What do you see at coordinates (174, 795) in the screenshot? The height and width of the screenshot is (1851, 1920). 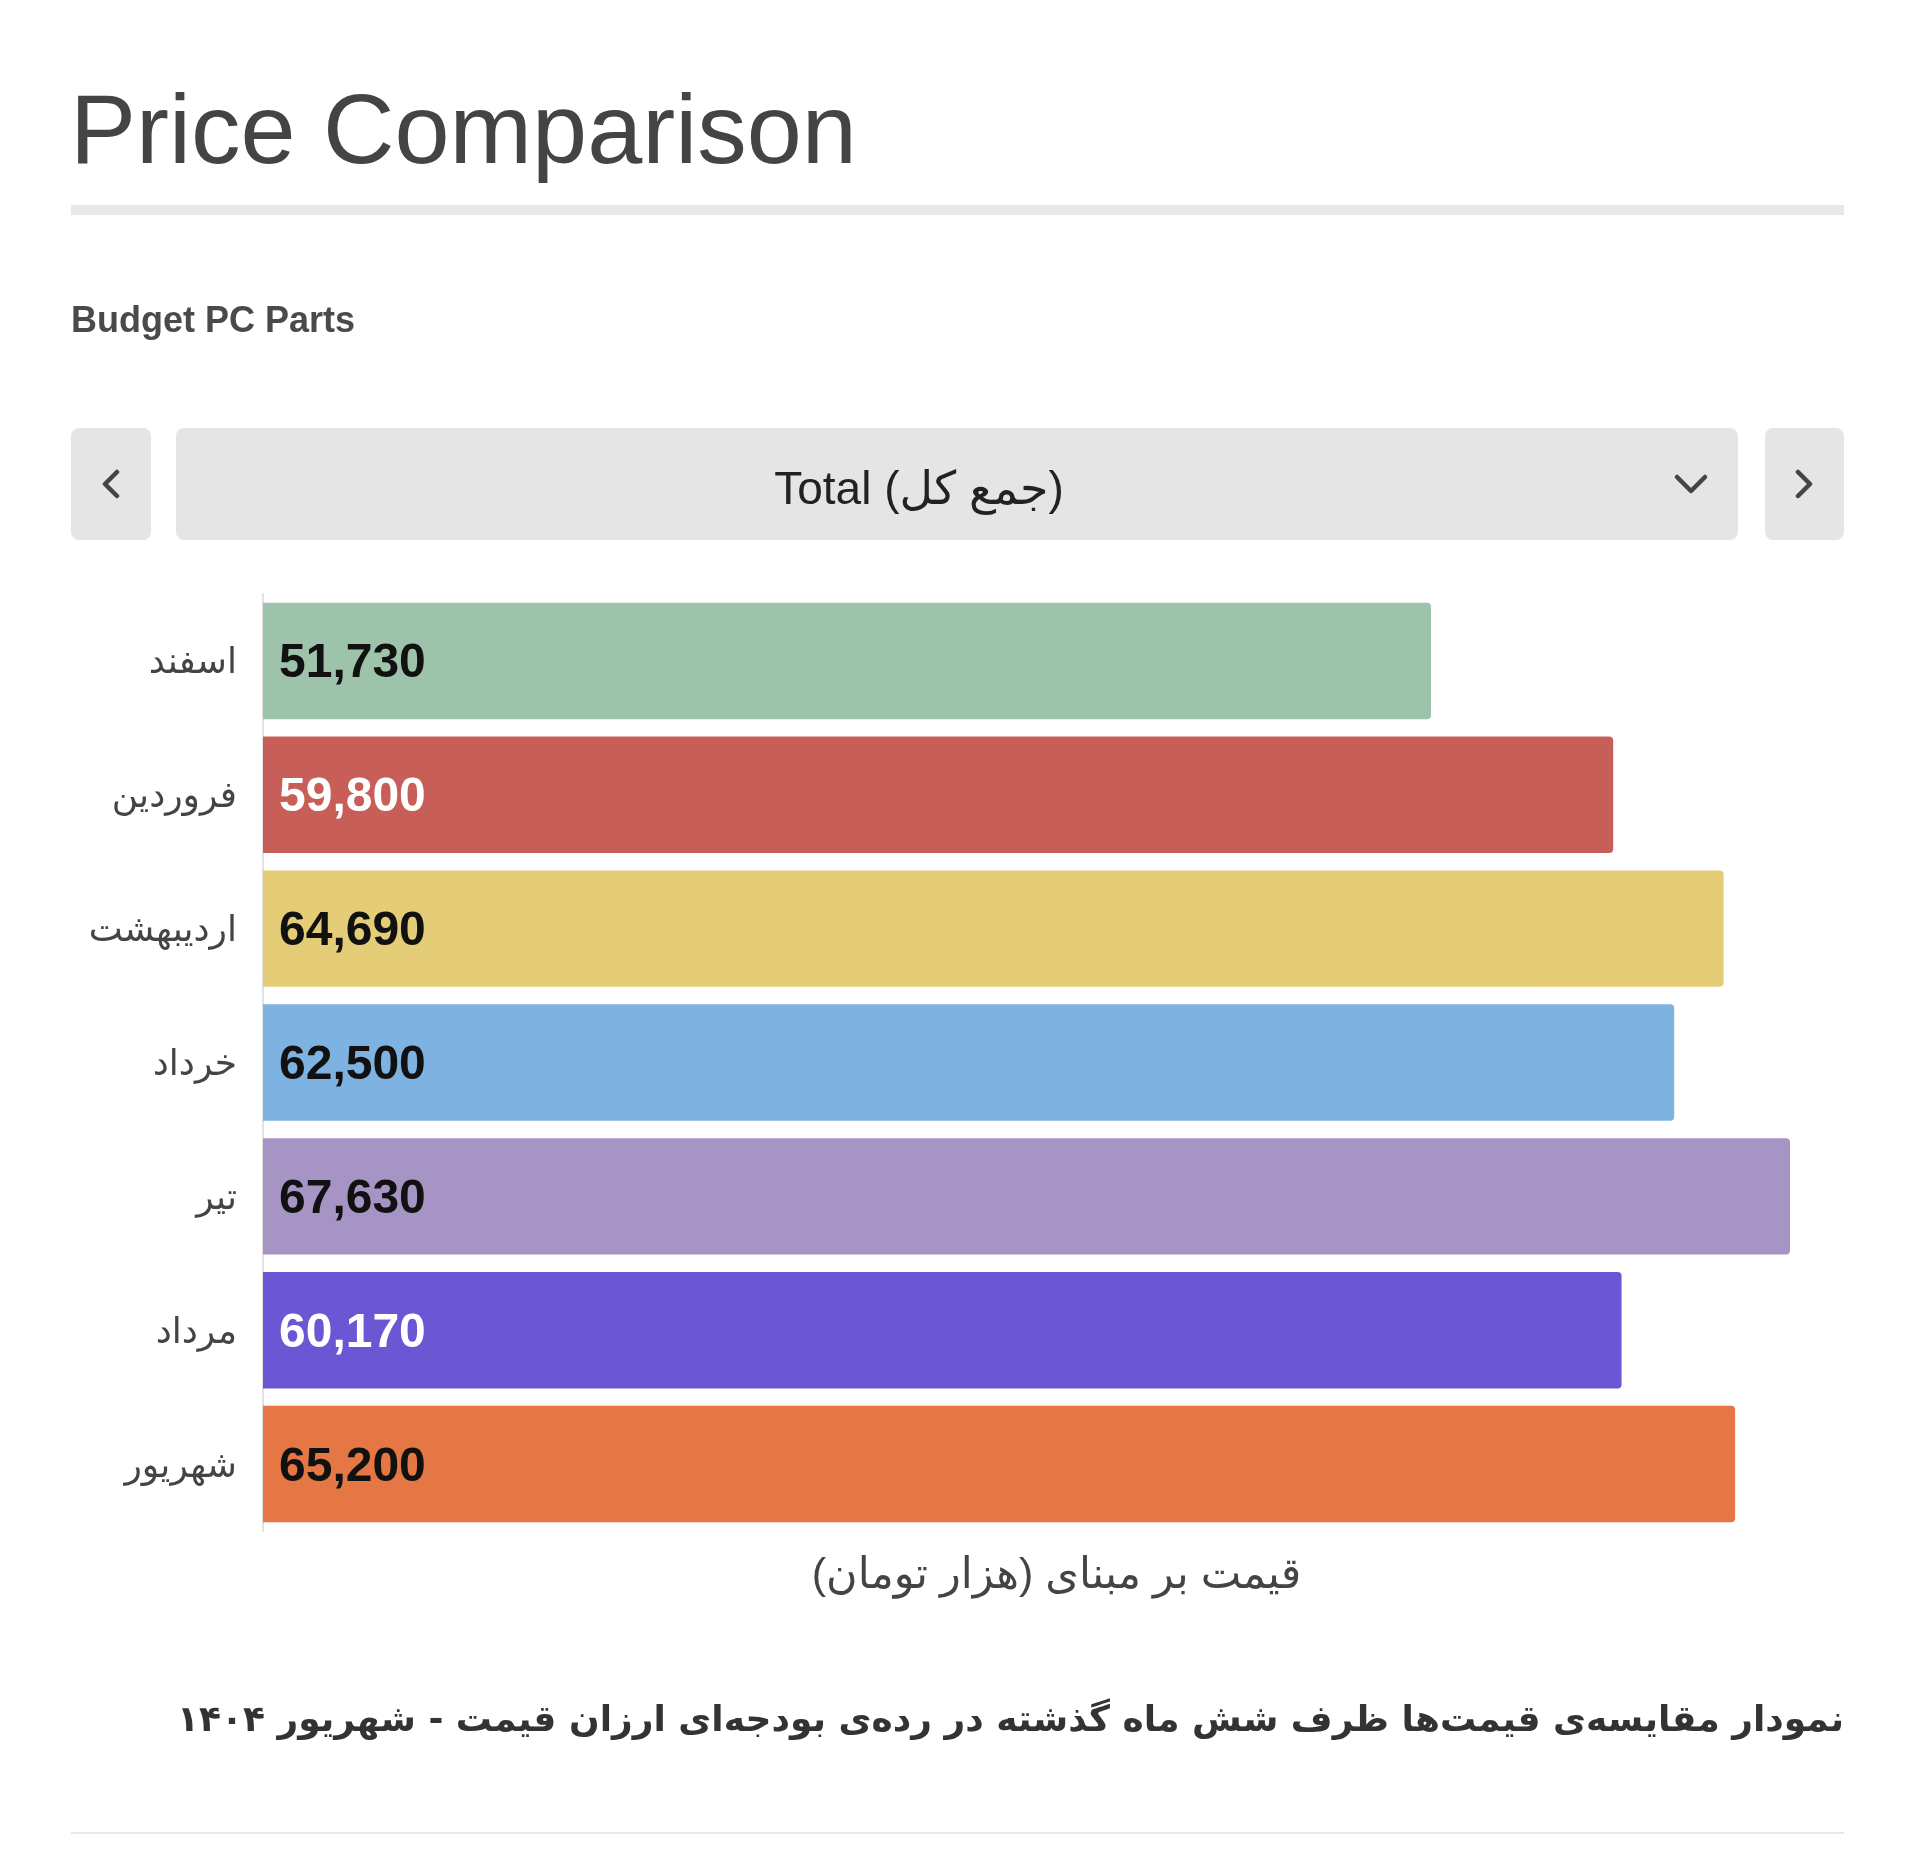 I see `y-tick-label: فروردین` at bounding box center [174, 795].